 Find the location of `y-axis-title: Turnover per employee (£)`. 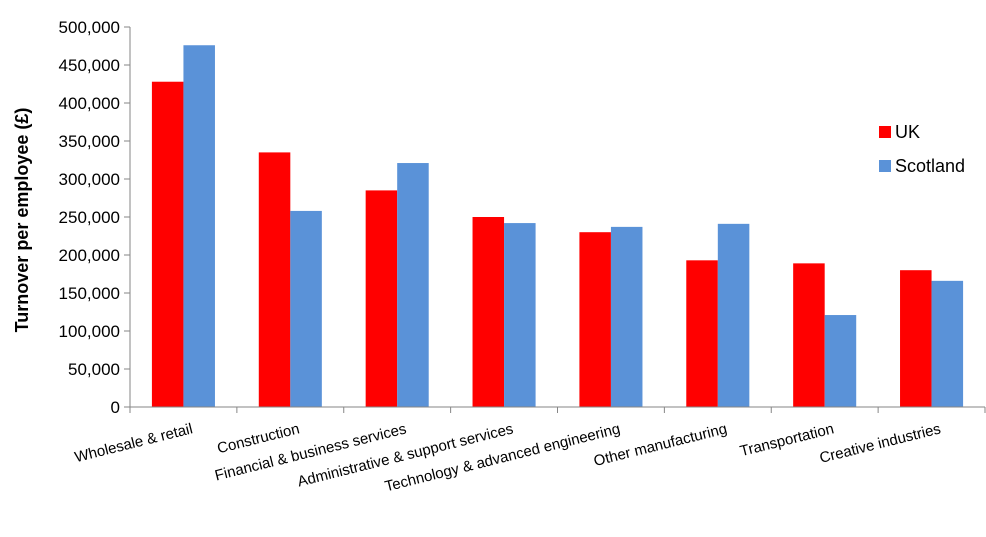

y-axis-title: Turnover per employee (£) is located at coordinates (22, 220).